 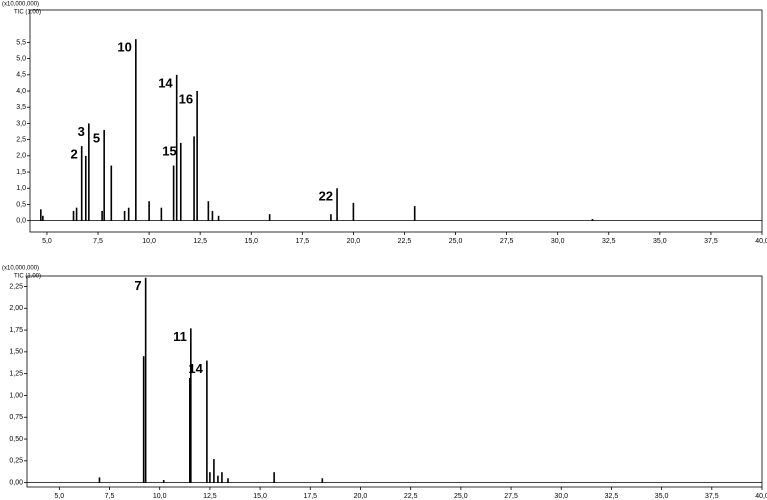 I want to click on y-tick-label: 5,5, so click(x=21, y=42).